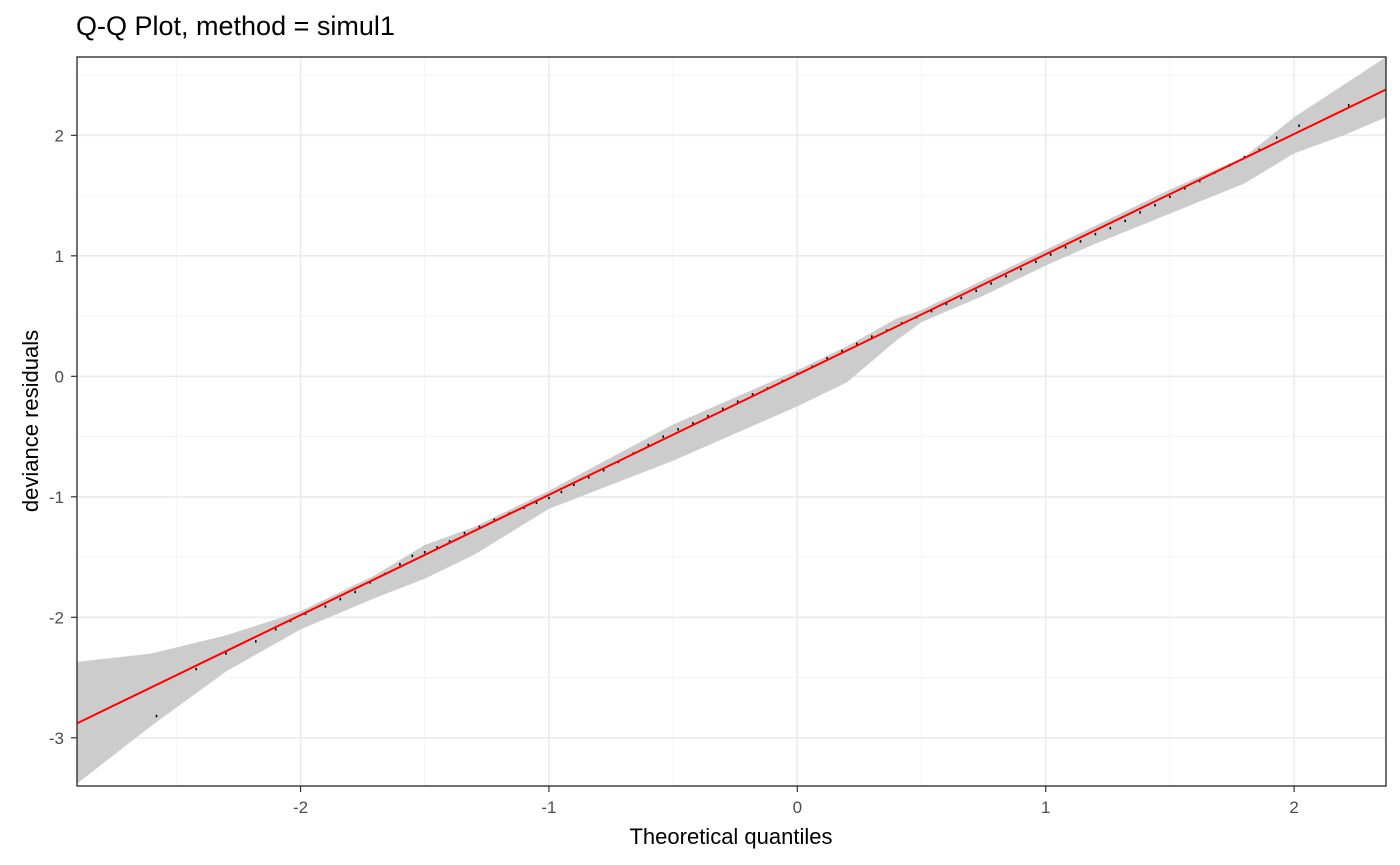  Describe the element at coordinates (235, 26) in the screenshot. I see `chart-title: Q-Q Plot, method = simul1` at that location.